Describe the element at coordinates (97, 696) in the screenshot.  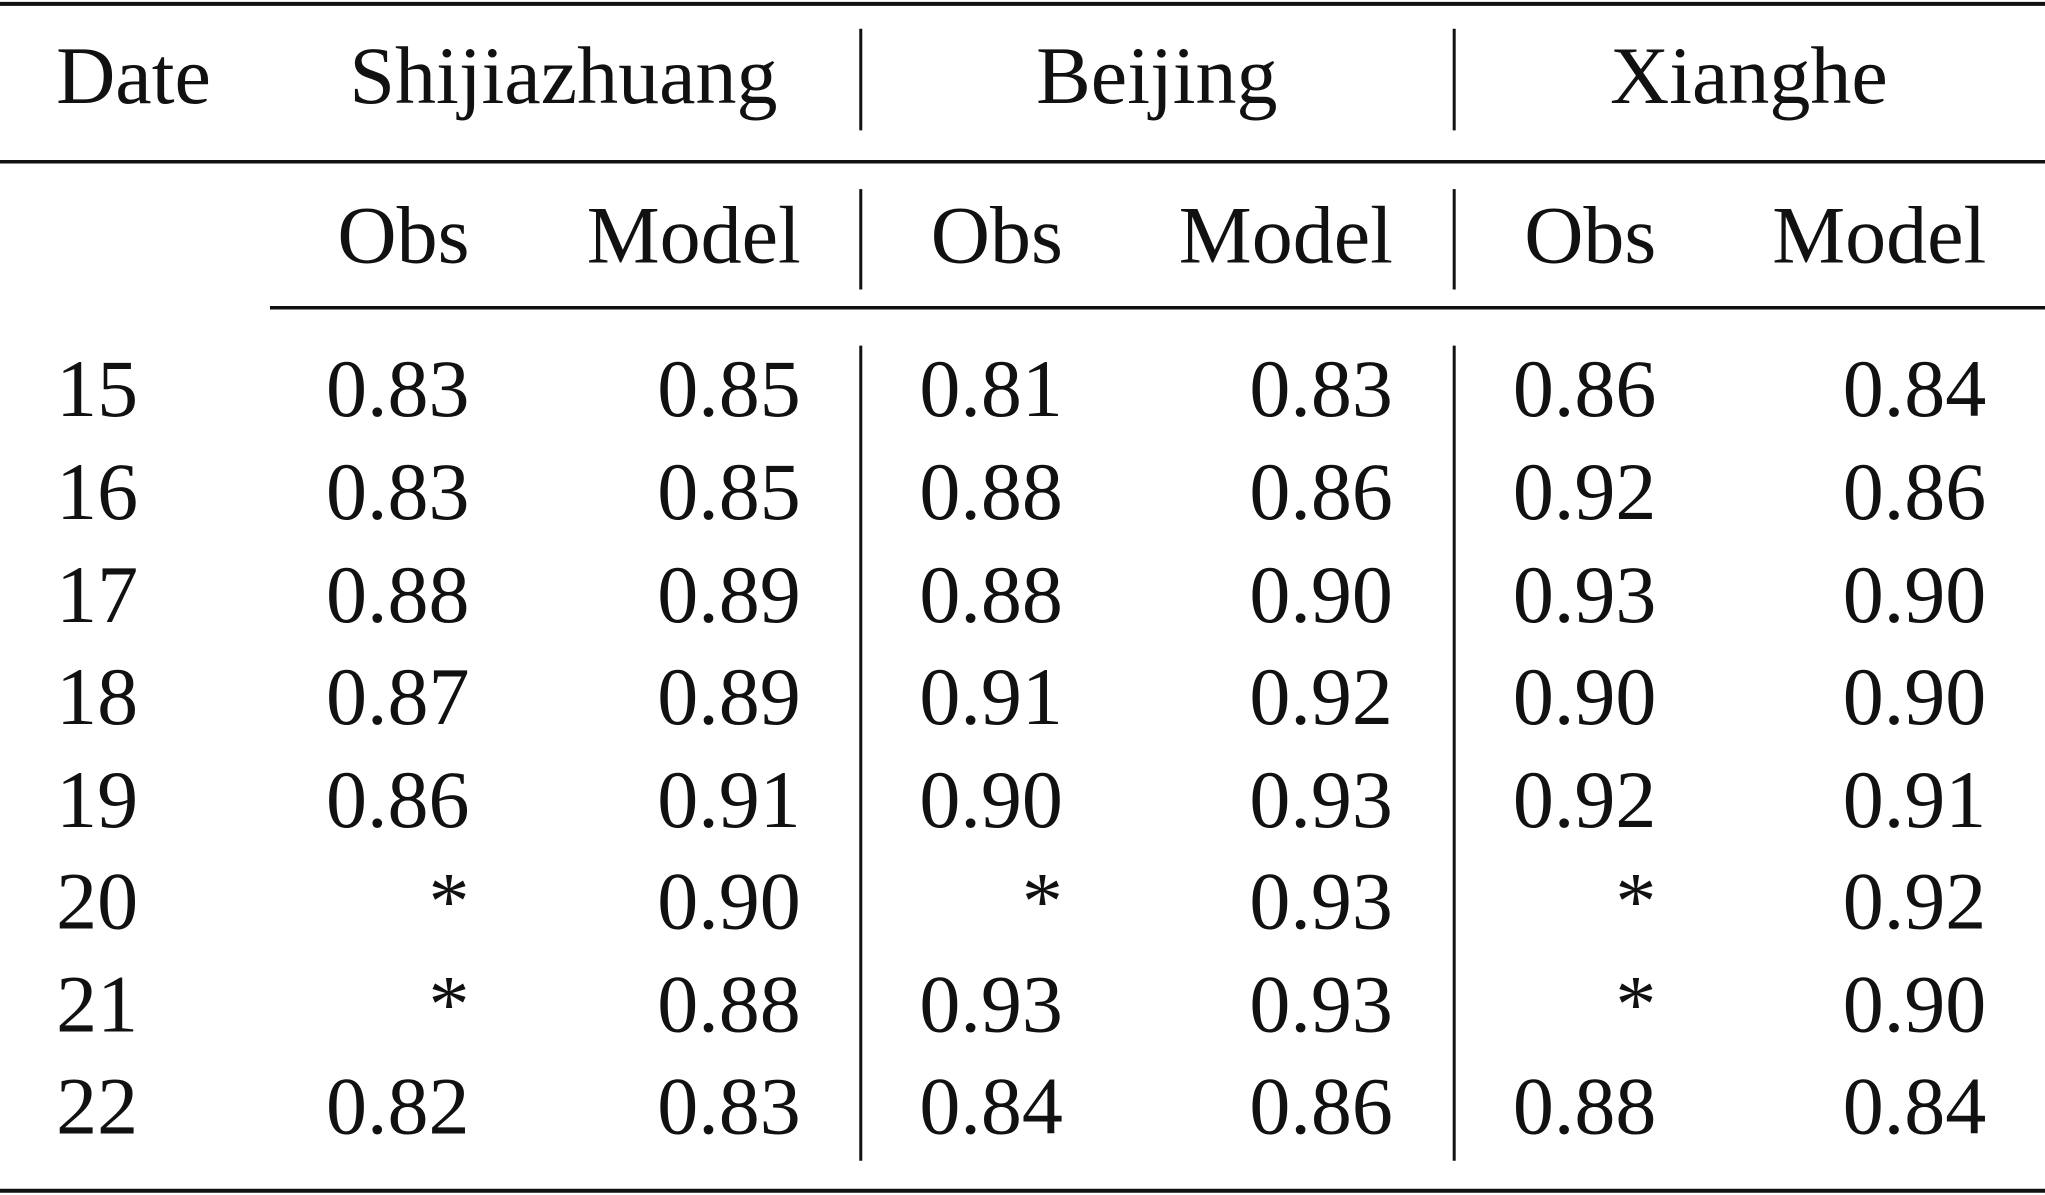
I see `date-cell: 18` at that location.